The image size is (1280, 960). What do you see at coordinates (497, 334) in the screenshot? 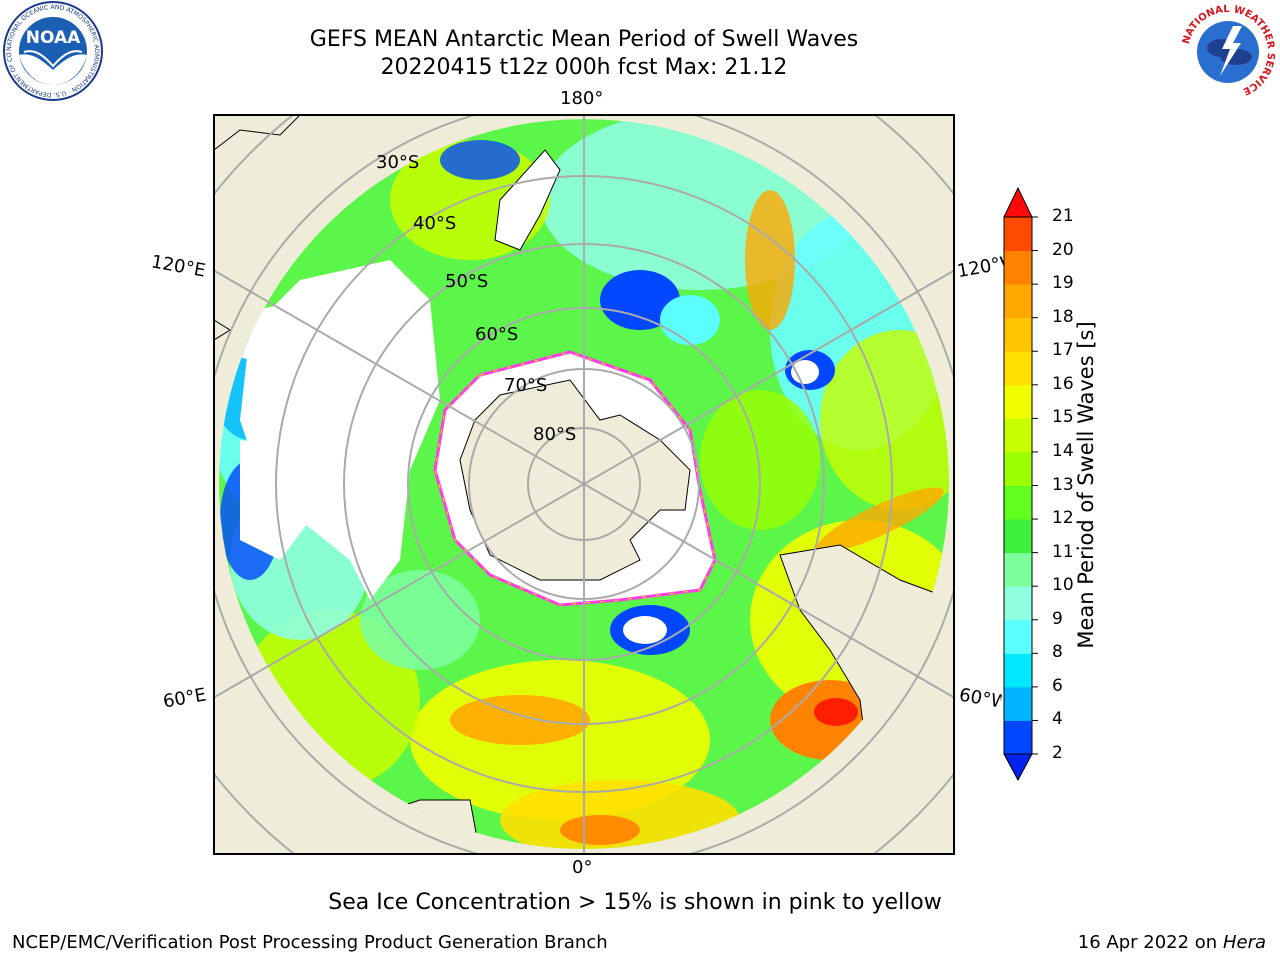
I see `lat-label-60s: 60°S` at bounding box center [497, 334].